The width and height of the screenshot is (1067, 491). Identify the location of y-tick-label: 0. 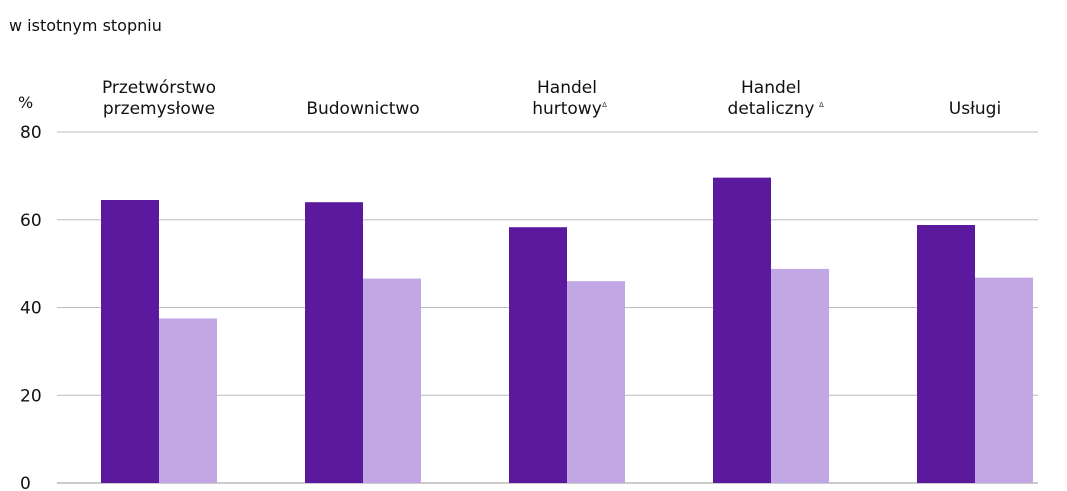
(25, 482).